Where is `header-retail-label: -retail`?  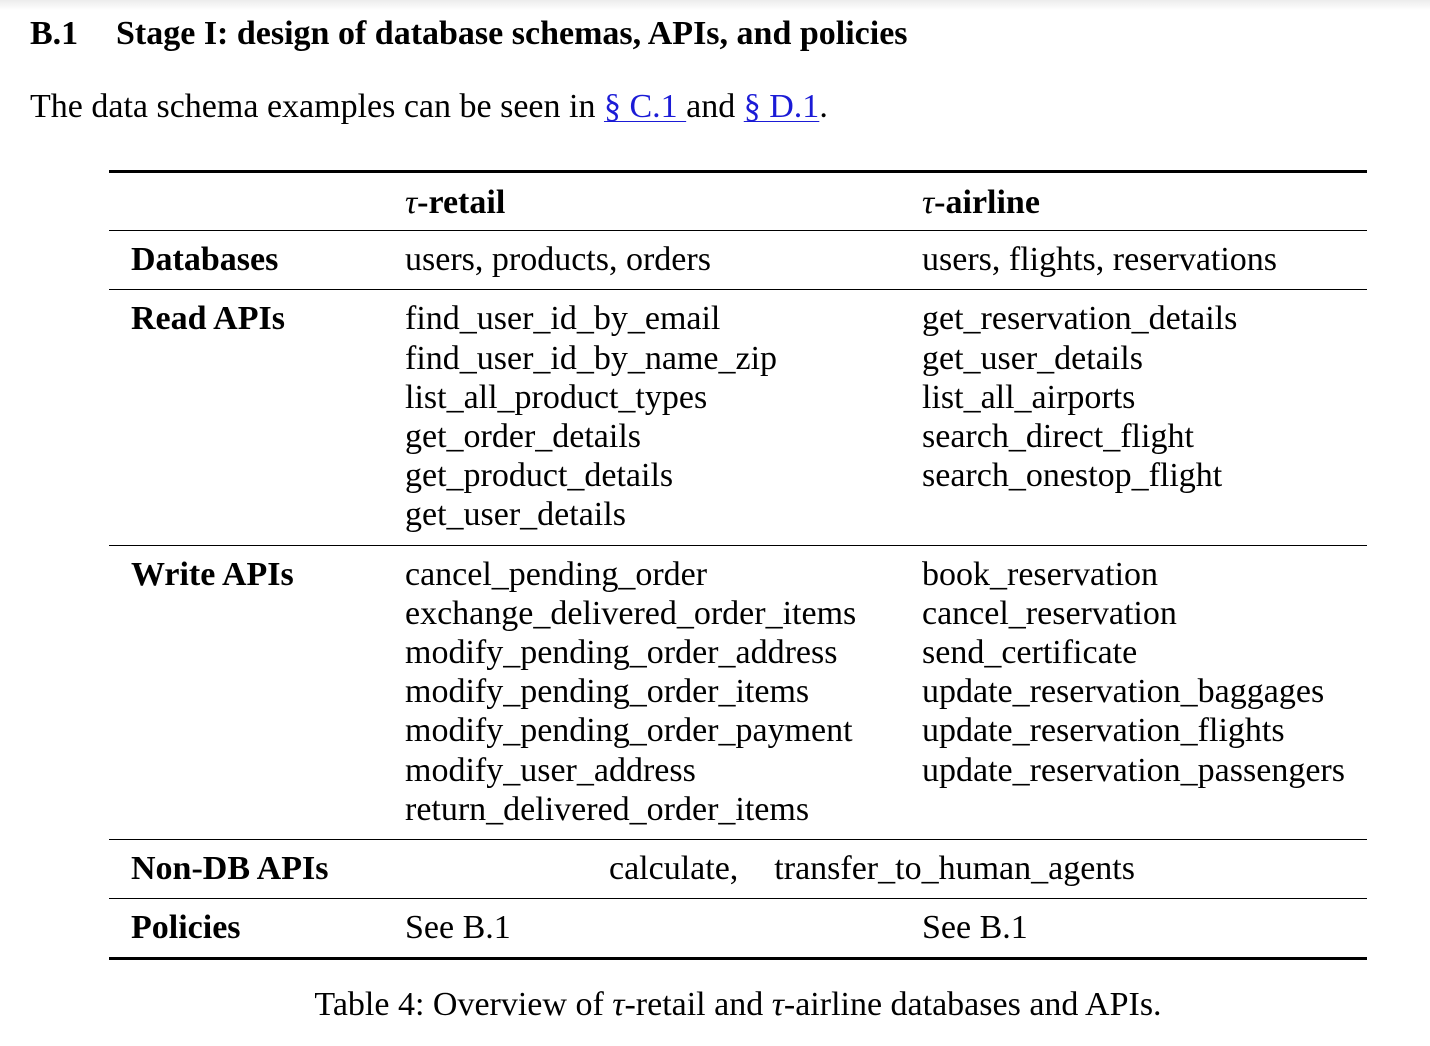 header-retail-label: -retail is located at coordinates (461, 202).